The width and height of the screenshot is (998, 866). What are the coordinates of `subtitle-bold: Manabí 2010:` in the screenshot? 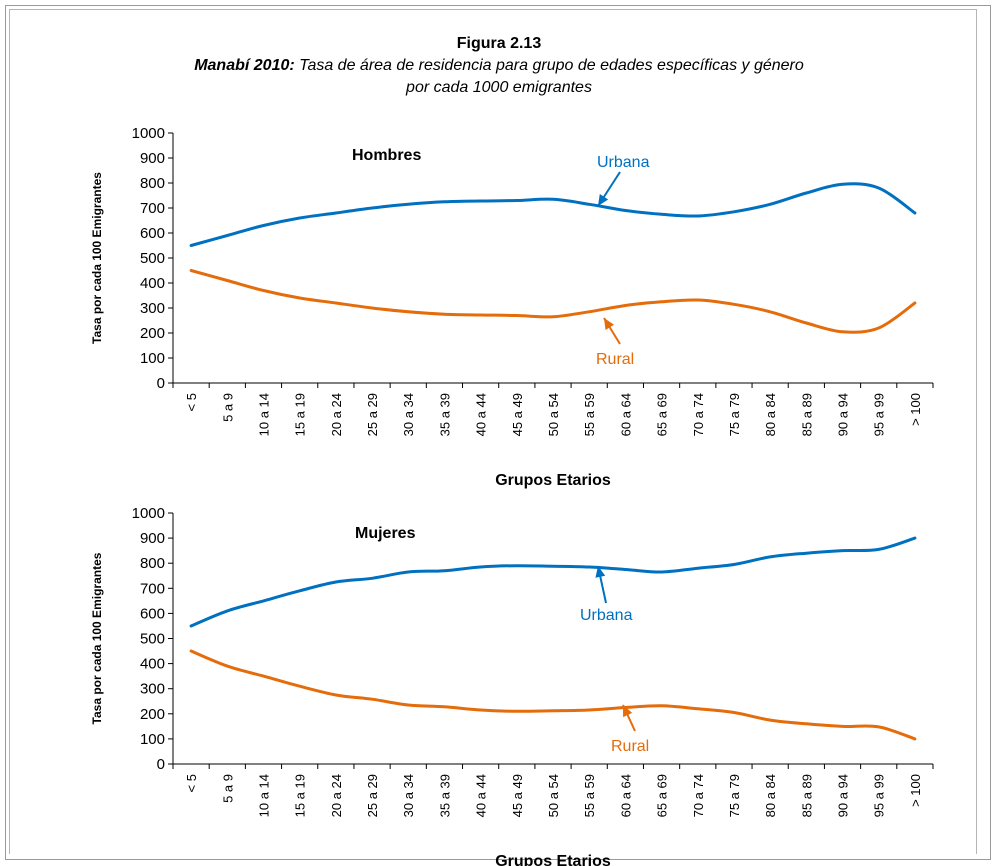 It's located at (244, 65).